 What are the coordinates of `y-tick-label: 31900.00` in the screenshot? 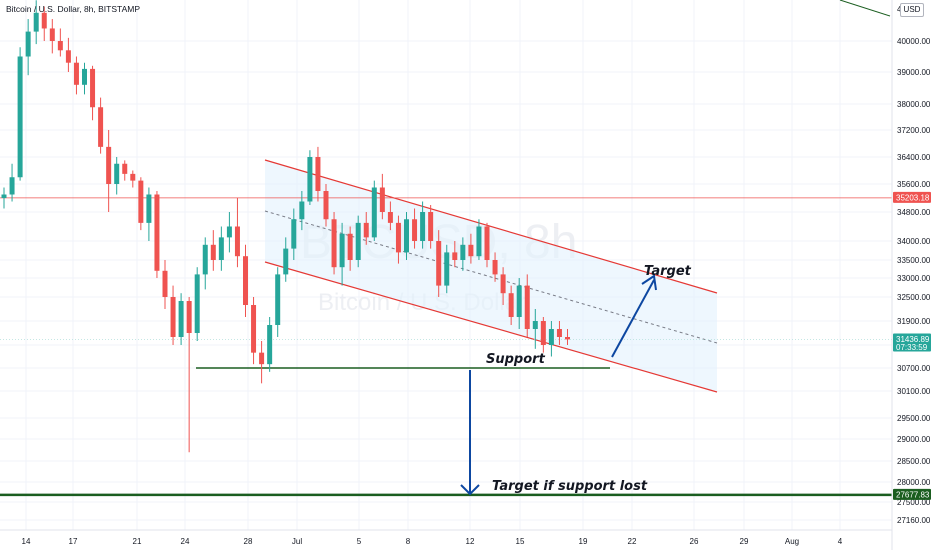 It's located at (914, 321).